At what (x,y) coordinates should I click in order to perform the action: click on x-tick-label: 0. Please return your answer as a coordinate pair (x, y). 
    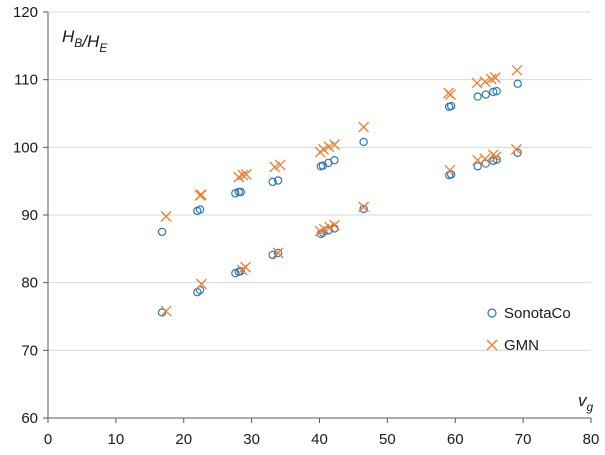
    Looking at the image, I should click on (48, 439).